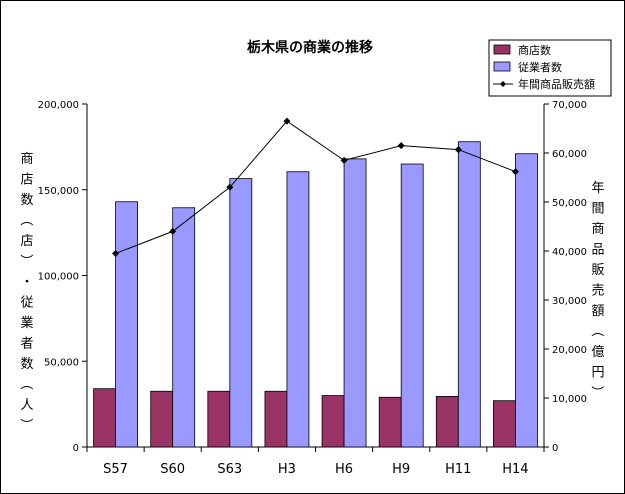 The width and height of the screenshot is (625, 494). What do you see at coordinates (26, 159) in the screenshot?
I see `y-axis-label-left-char: 商` at bounding box center [26, 159].